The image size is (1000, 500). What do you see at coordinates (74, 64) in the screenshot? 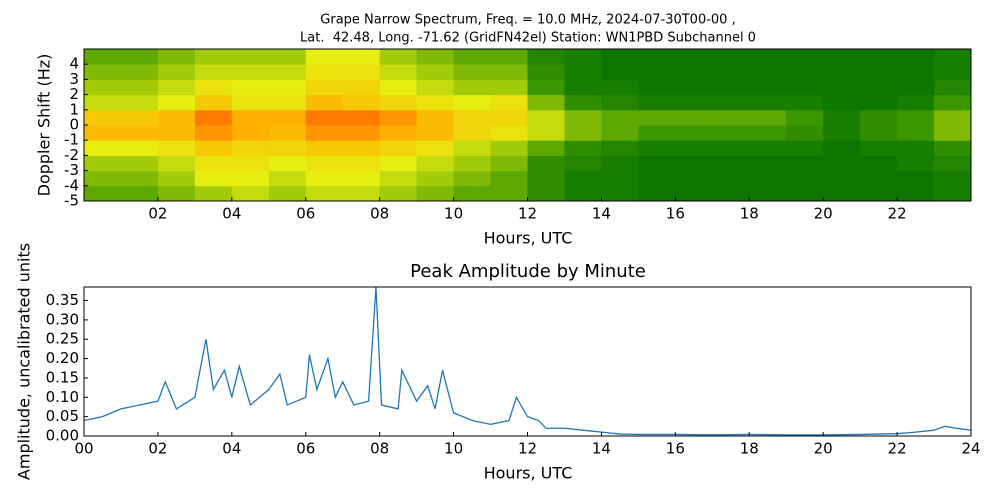
I see `y-tick-label: 4` at bounding box center [74, 64].